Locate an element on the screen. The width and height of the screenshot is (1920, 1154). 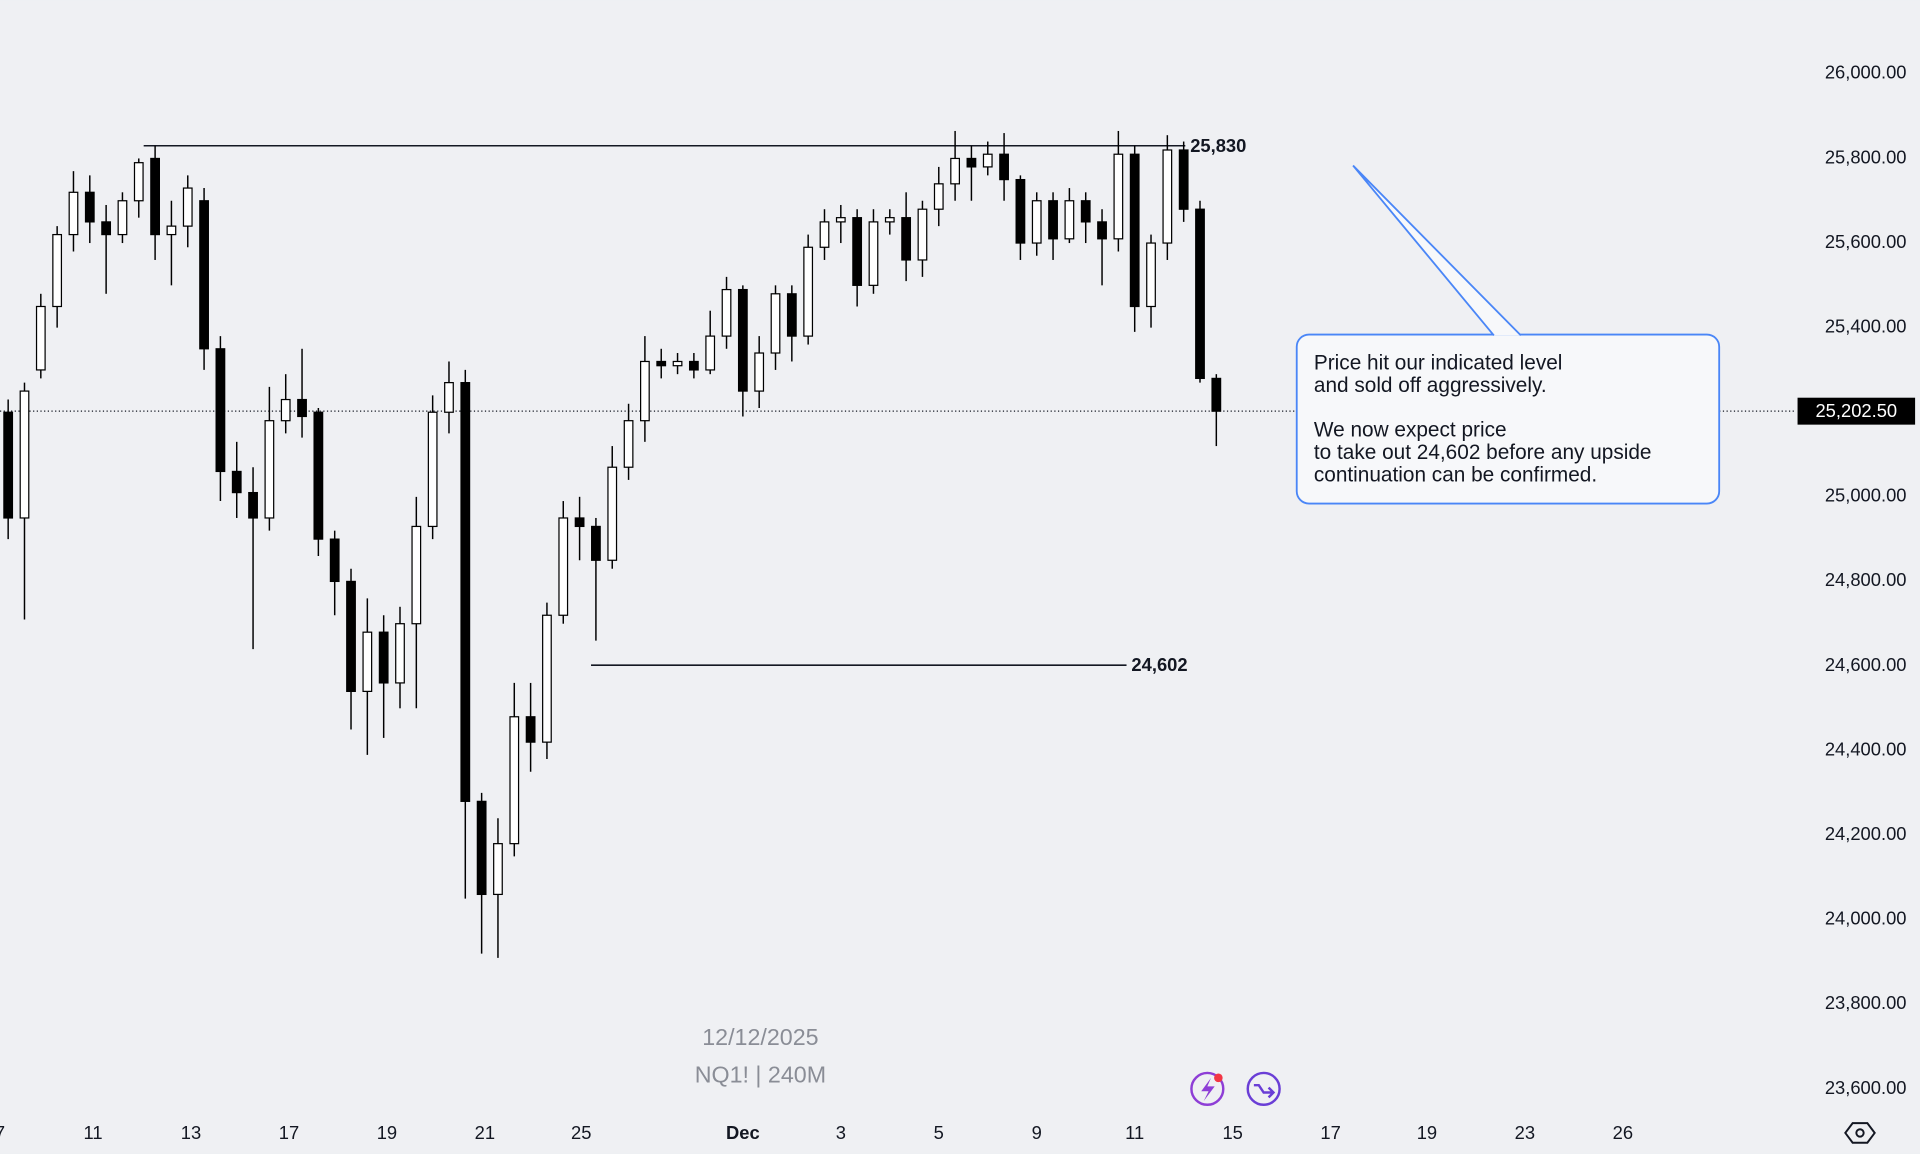
y-tick-label: 25,400.00 is located at coordinates (1866, 325).